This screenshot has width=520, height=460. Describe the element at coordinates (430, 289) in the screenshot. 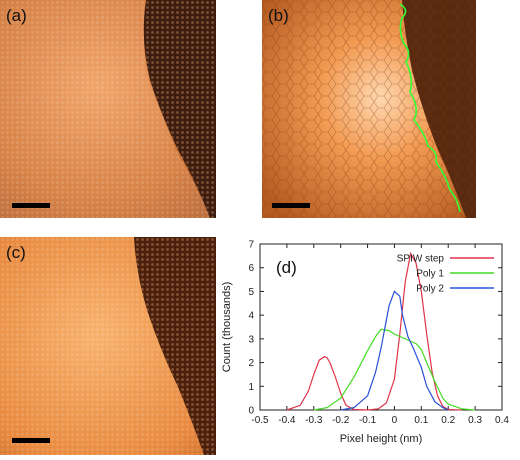

I see `legend-label: Poly 2` at that location.